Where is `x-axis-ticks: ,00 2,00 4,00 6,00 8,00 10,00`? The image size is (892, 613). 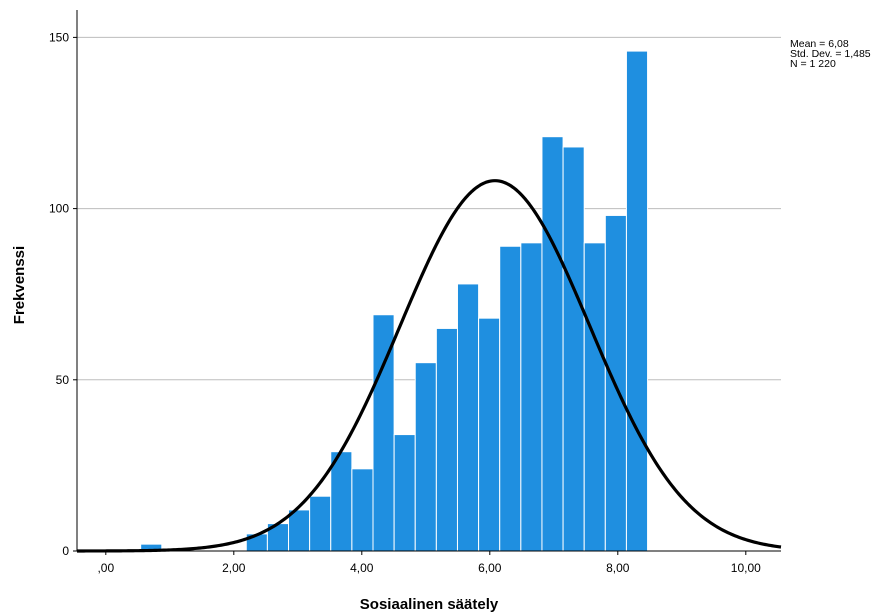 x-axis-ticks: ,00 2,00 4,00 6,00 8,00 10,00 is located at coordinates (429, 563).